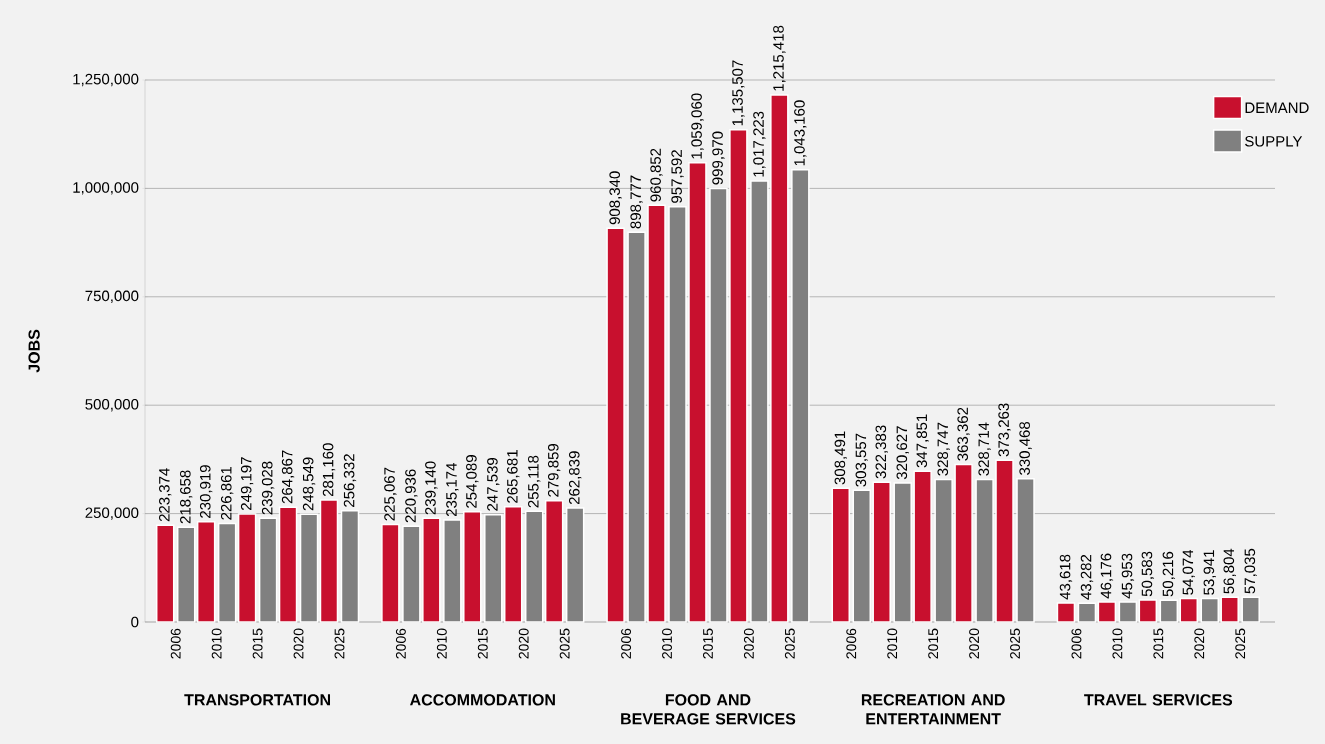 This screenshot has height=744, width=1325. What do you see at coordinates (309, 484) in the screenshot?
I see `data-label: 248,549` at bounding box center [309, 484].